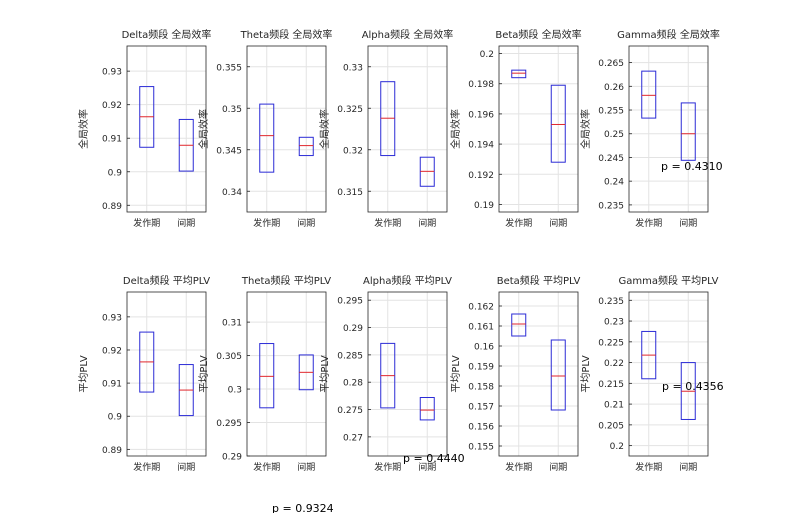 This screenshot has width=800, height=513. What do you see at coordinates (350, 411) in the screenshot?
I see `y-tick-label: 0.275` at bounding box center [350, 411].